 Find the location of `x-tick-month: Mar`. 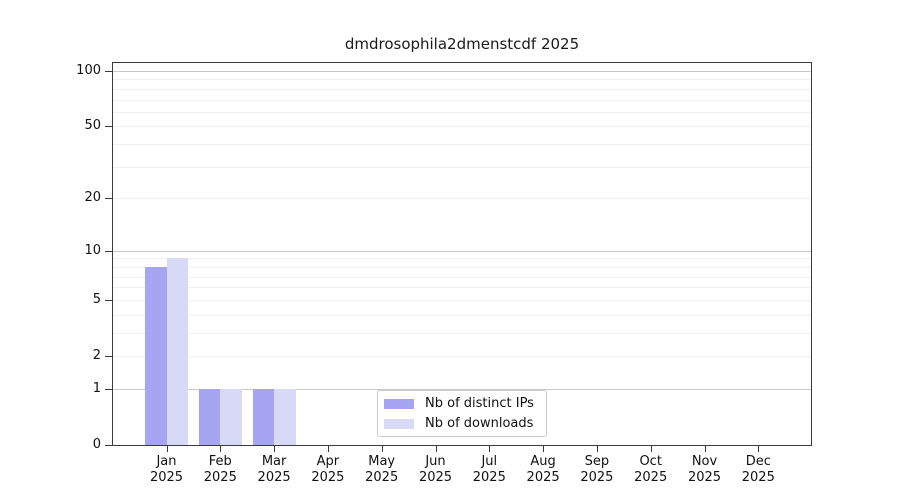

x-tick-month: Mar is located at coordinates (274, 461).